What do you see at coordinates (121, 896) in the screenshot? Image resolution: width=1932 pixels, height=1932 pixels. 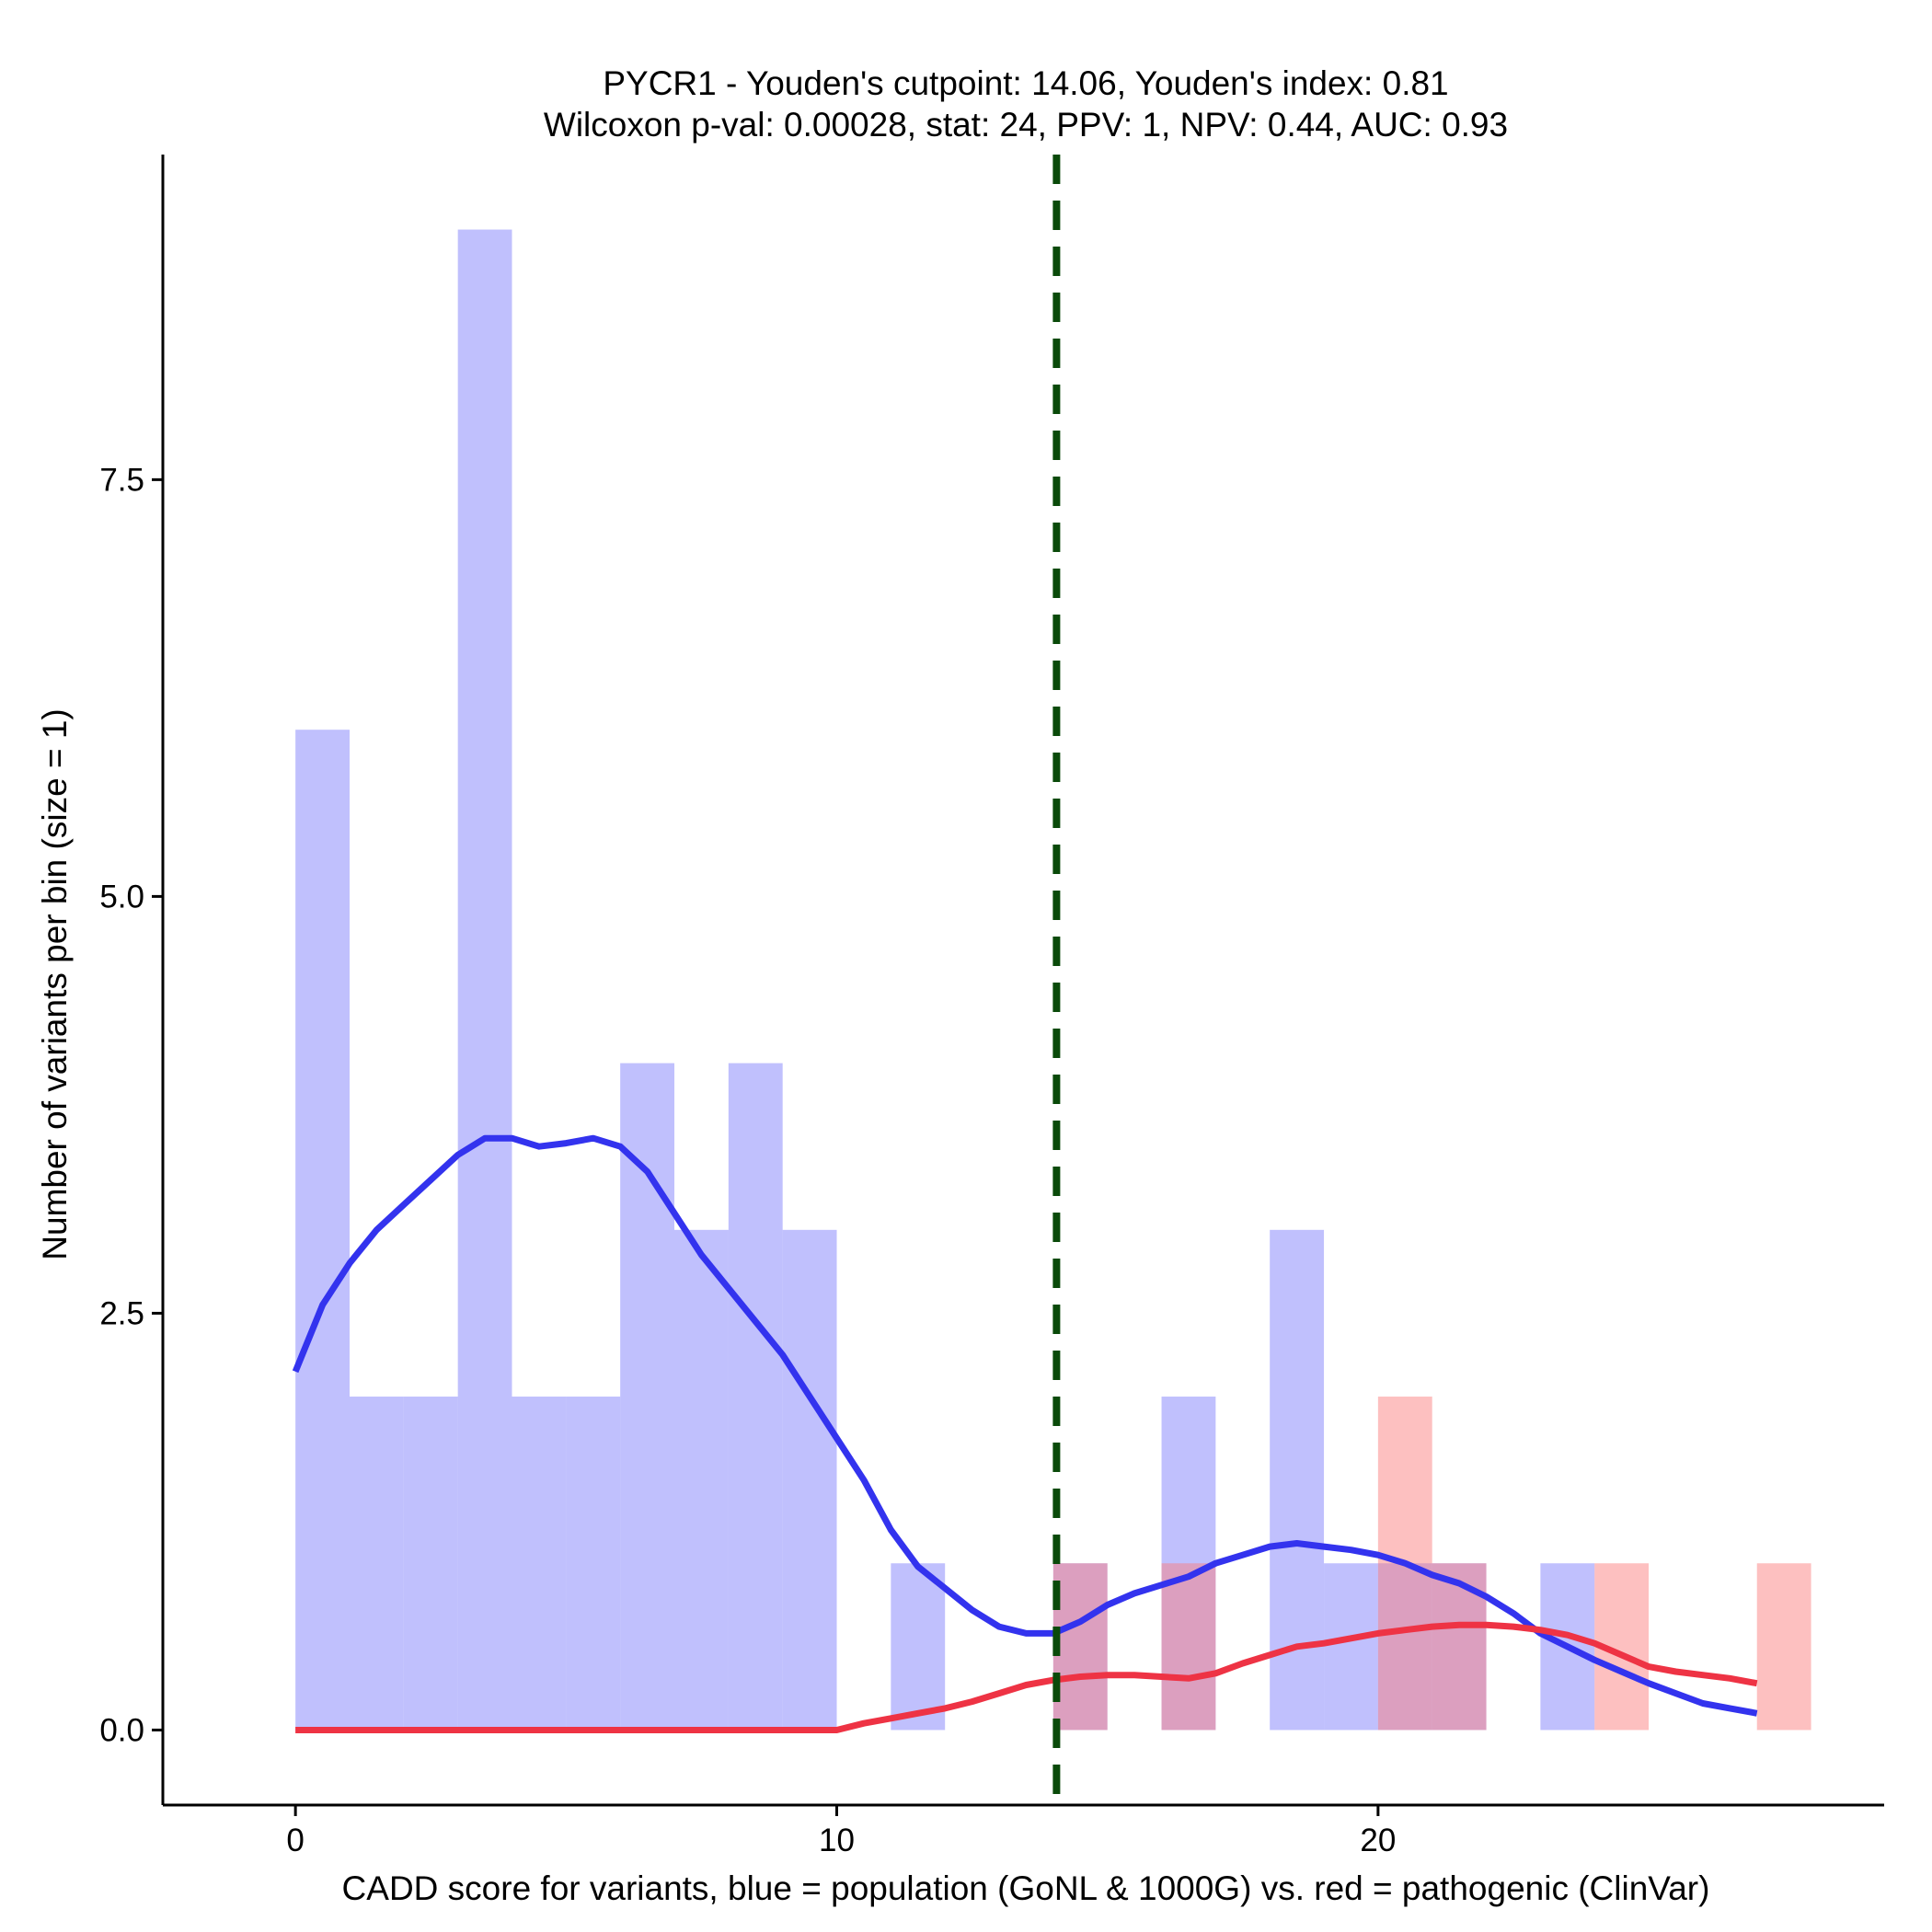 I see `y-tick-label: 5.0` at bounding box center [121, 896].